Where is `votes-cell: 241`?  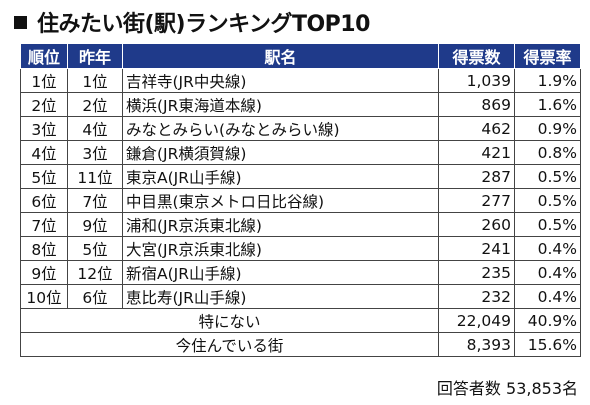
votes-cell: 241 is located at coordinates (476, 248).